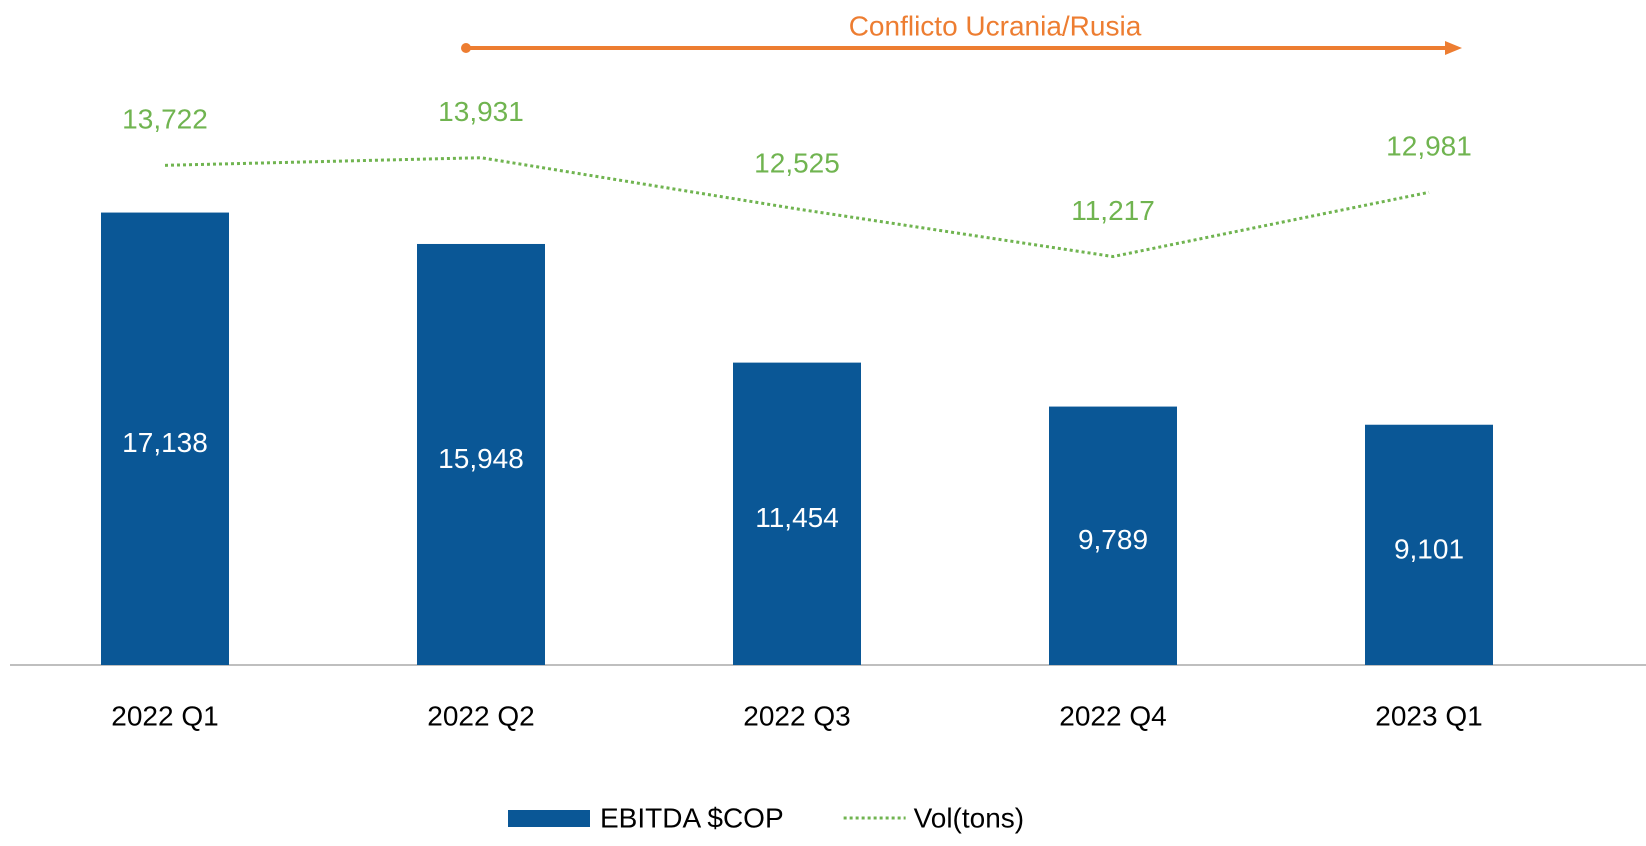  What do you see at coordinates (797, 207) in the screenshot?
I see `line` at bounding box center [797, 207].